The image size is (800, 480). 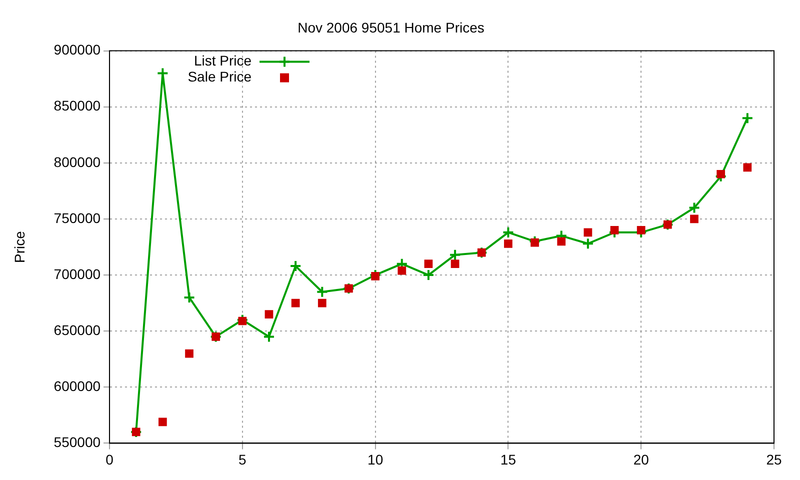 I want to click on y-tick-label: 850000, so click(x=77, y=106).